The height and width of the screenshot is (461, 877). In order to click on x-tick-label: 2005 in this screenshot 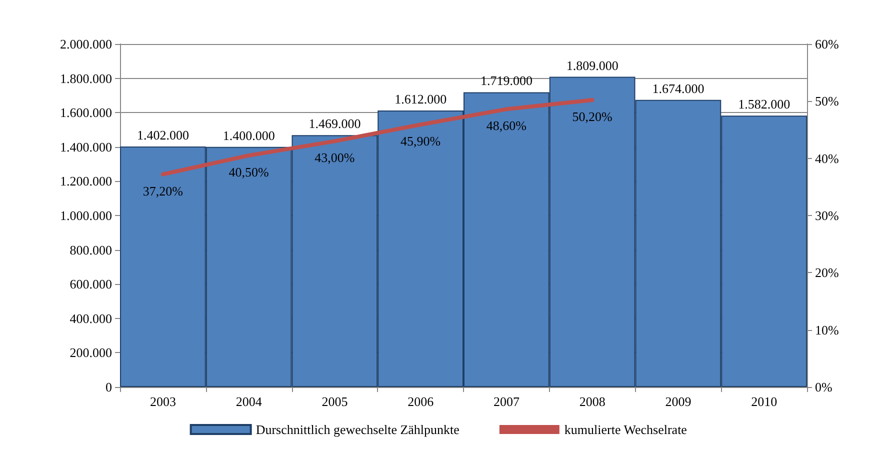, I will do `click(335, 401)`.